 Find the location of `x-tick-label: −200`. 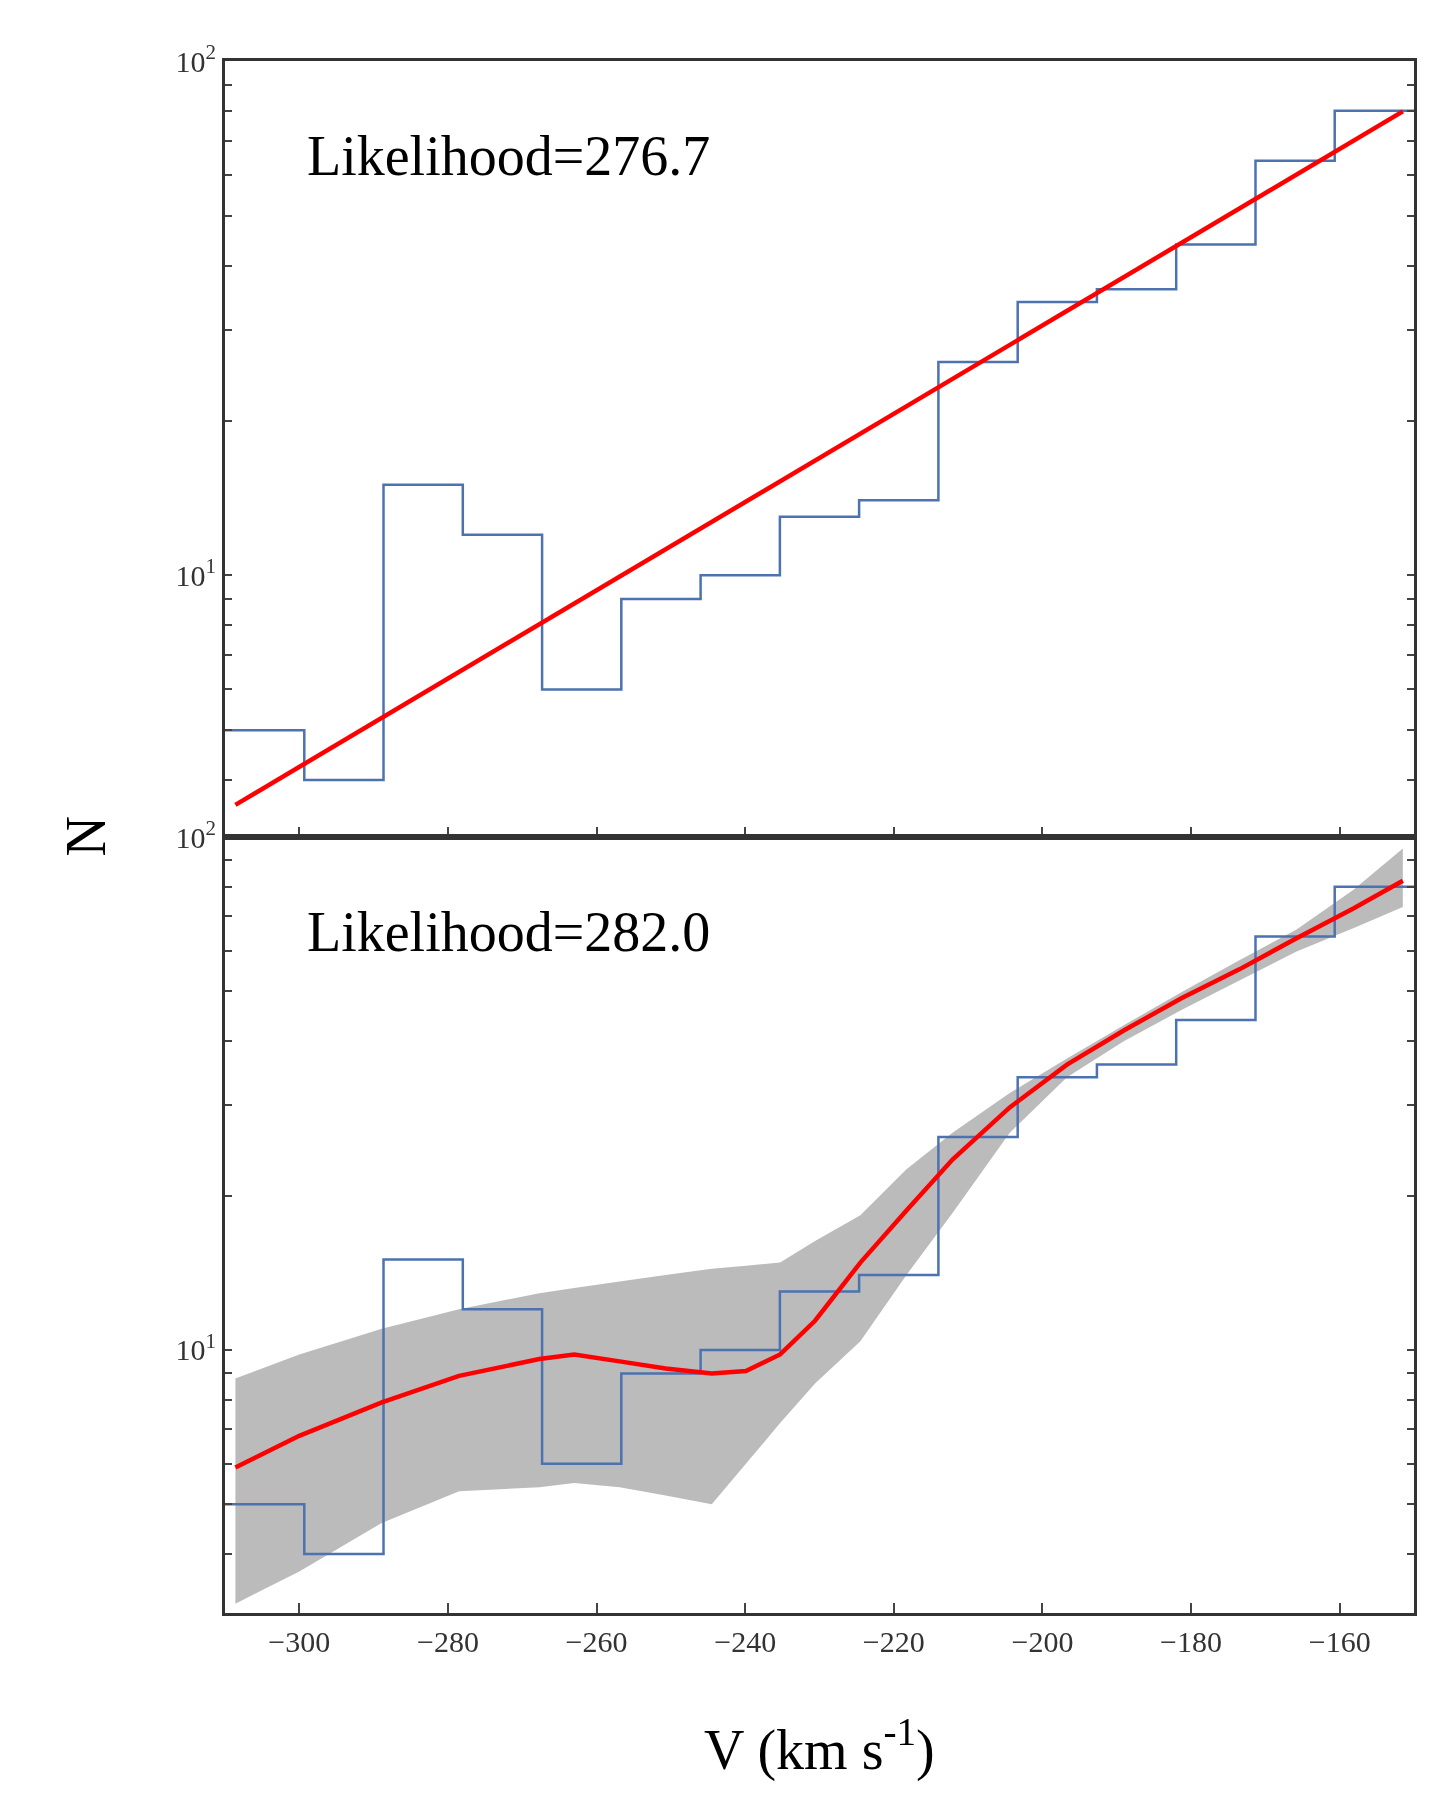

x-tick-label: −200 is located at coordinates (1042, 1641).